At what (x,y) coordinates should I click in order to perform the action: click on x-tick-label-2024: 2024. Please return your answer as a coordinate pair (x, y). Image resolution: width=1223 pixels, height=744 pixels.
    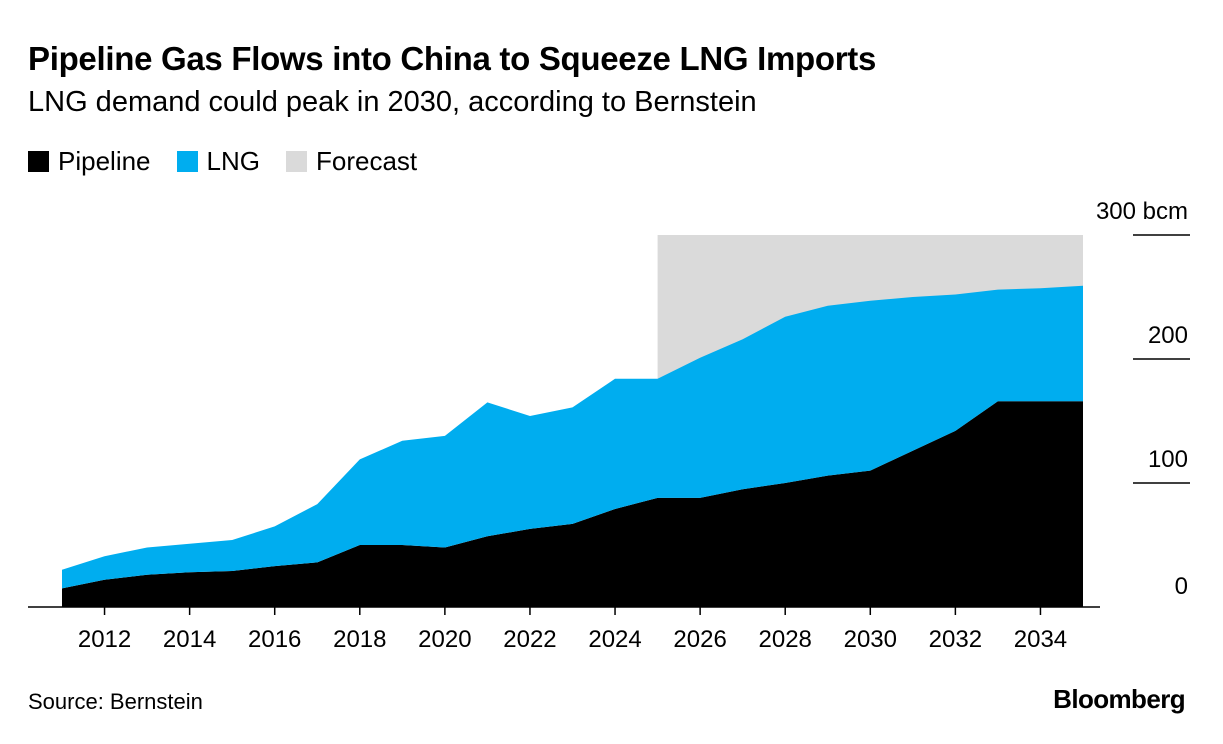
    Looking at the image, I should click on (614, 639).